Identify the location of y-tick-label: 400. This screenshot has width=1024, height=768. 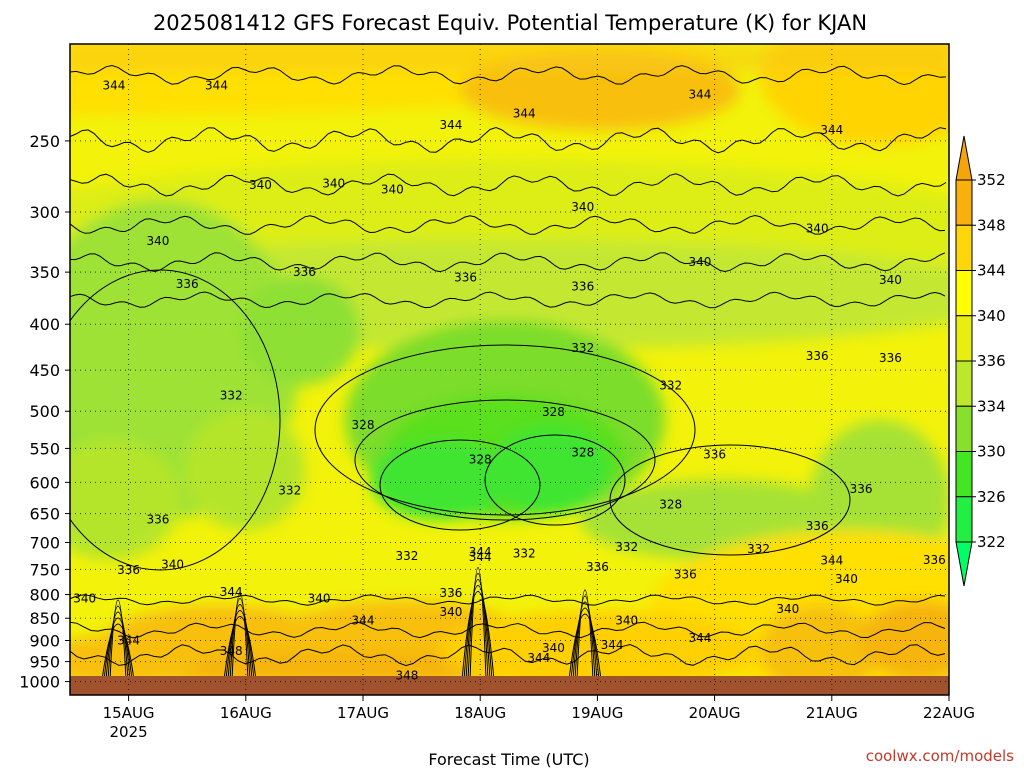
(44, 324).